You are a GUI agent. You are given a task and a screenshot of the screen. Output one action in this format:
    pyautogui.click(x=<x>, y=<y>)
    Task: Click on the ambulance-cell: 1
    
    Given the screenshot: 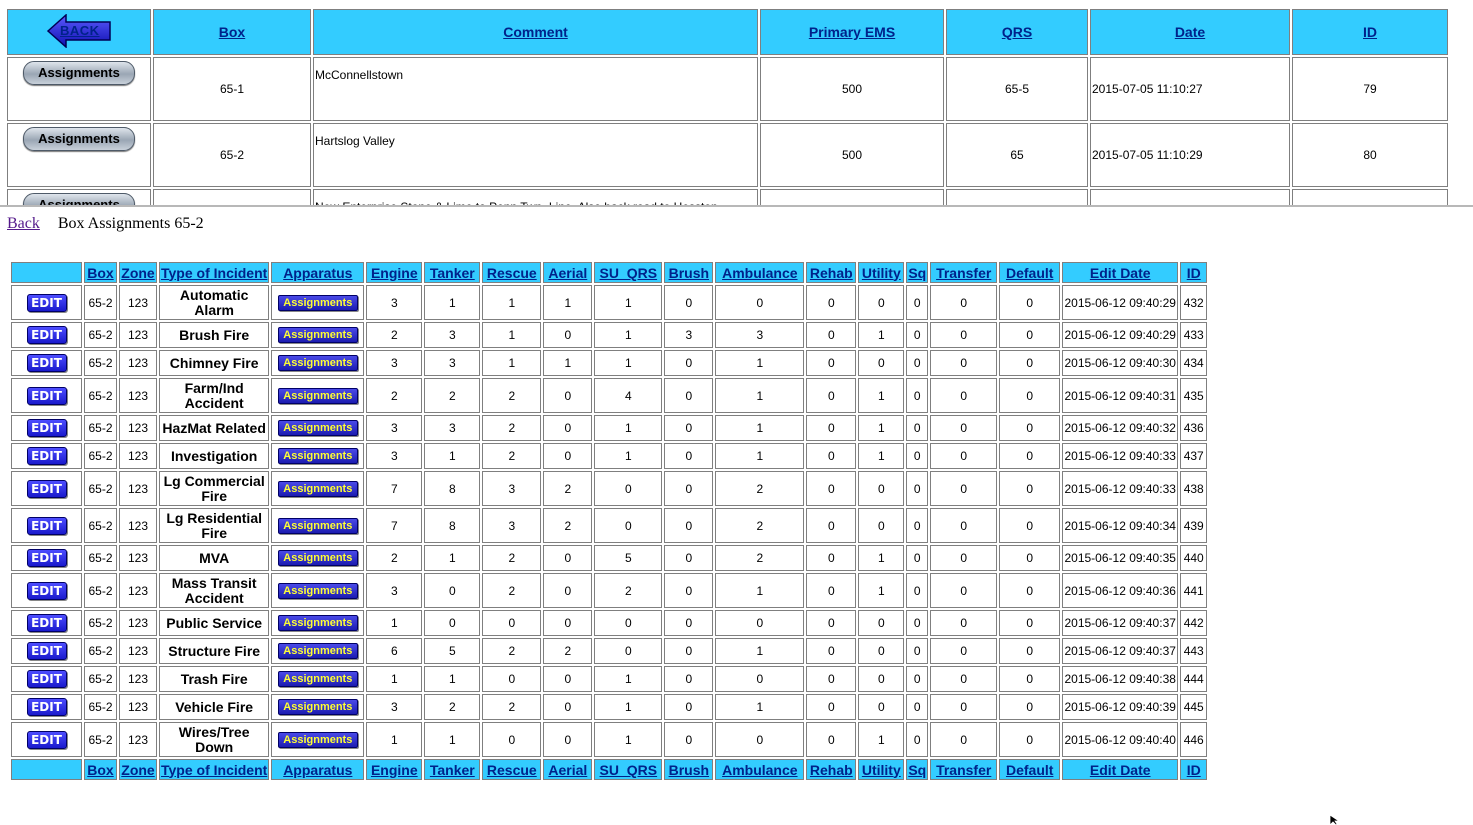 What is the action you would take?
    pyautogui.click(x=760, y=456)
    